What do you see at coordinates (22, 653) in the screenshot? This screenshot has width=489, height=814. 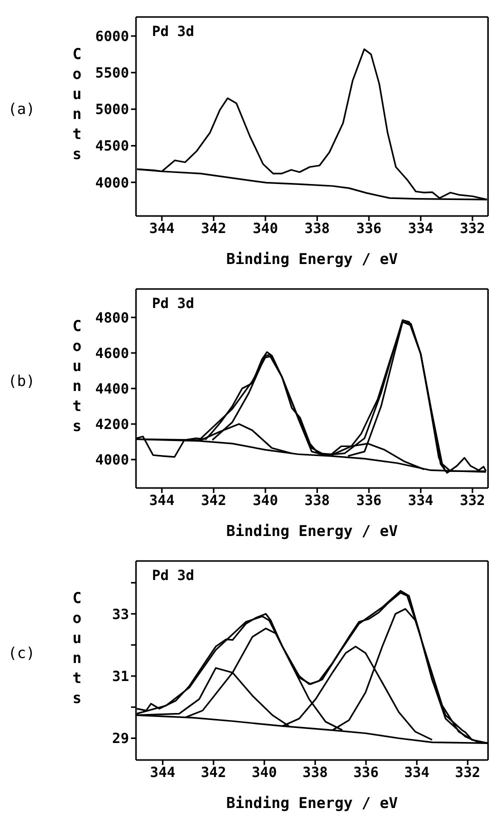 I see `text: (c)` at bounding box center [22, 653].